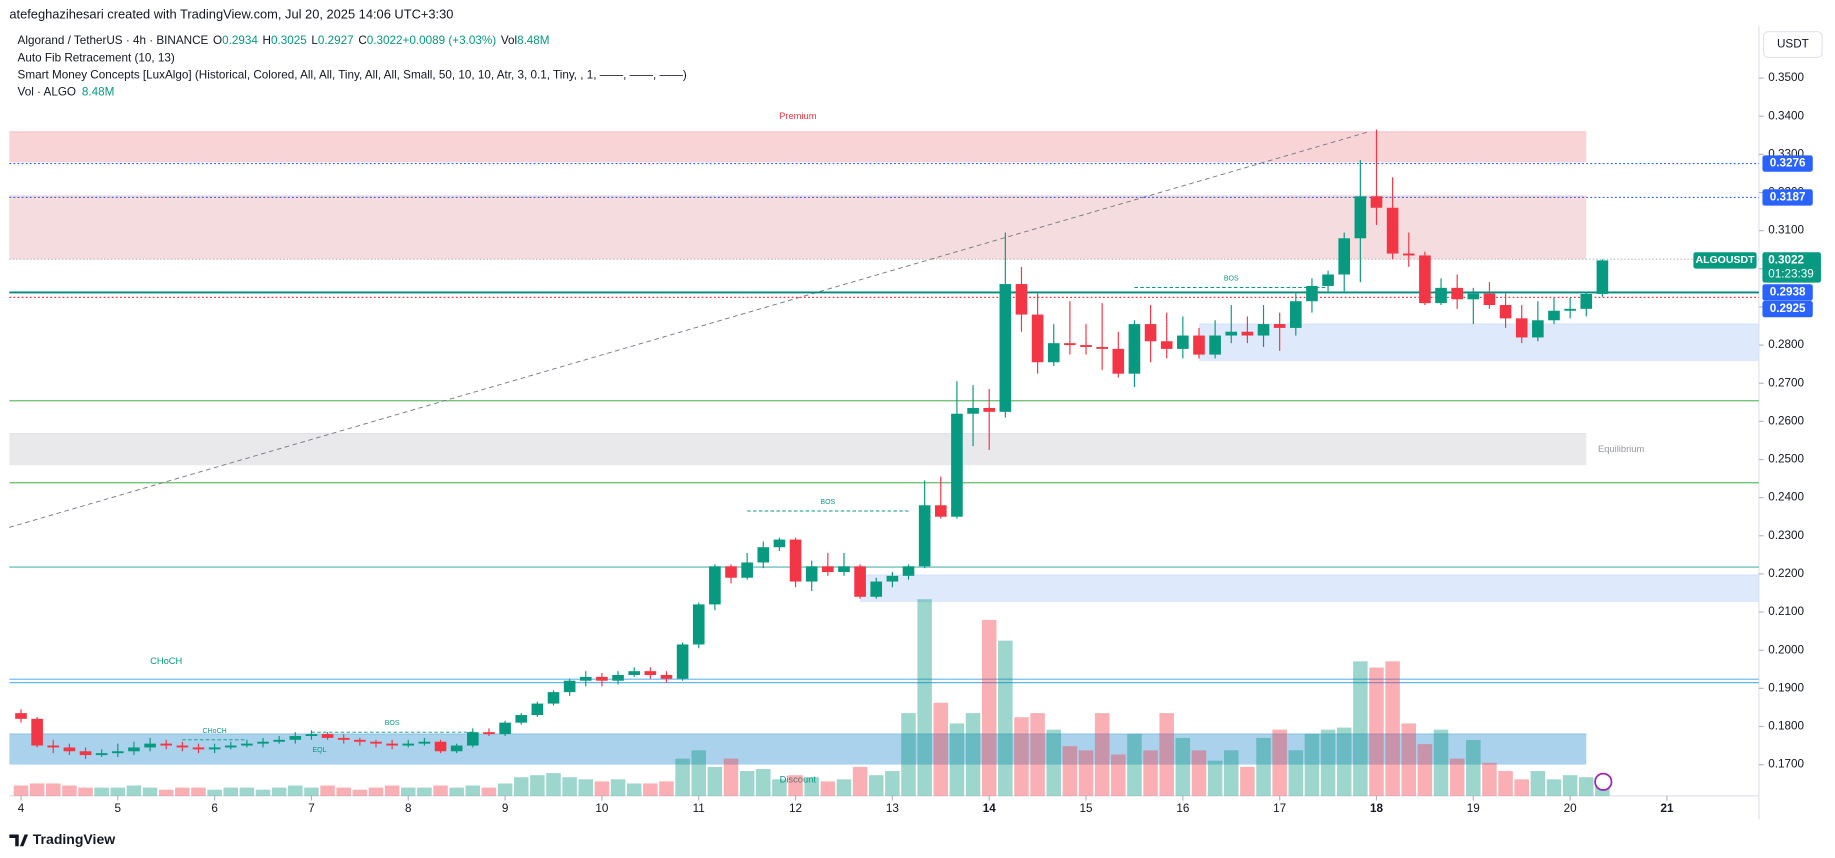  What do you see at coordinates (1478, 343) in the screenshot?
I see `zone` at bounding box center [1478, 343].